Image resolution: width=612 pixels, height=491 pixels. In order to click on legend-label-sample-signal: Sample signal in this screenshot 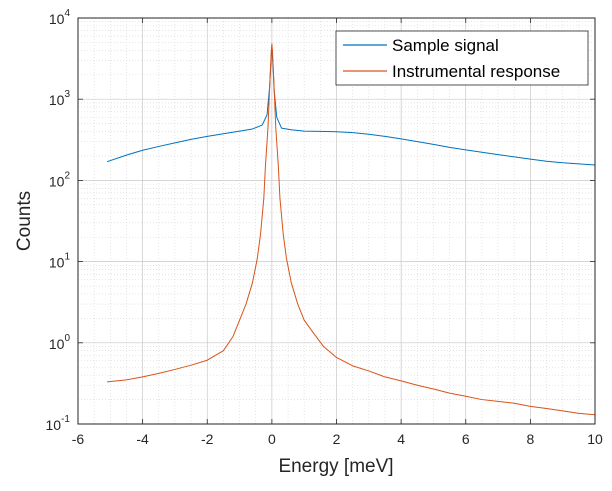, I will do `click(445, 45)`.